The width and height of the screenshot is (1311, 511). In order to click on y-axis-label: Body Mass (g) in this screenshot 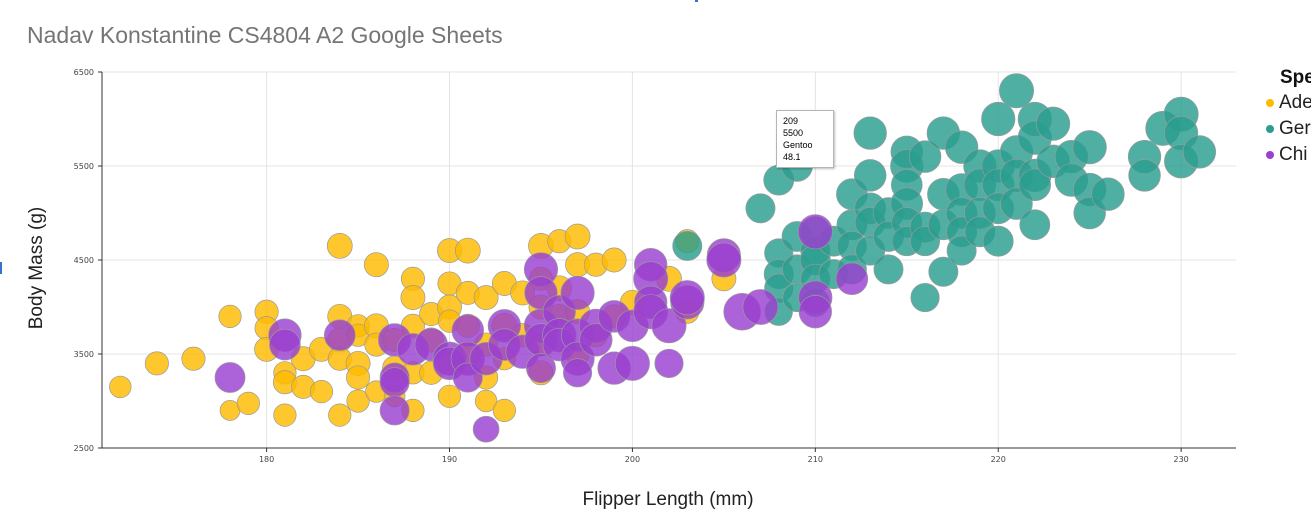, I will do `click(36, 268)`.